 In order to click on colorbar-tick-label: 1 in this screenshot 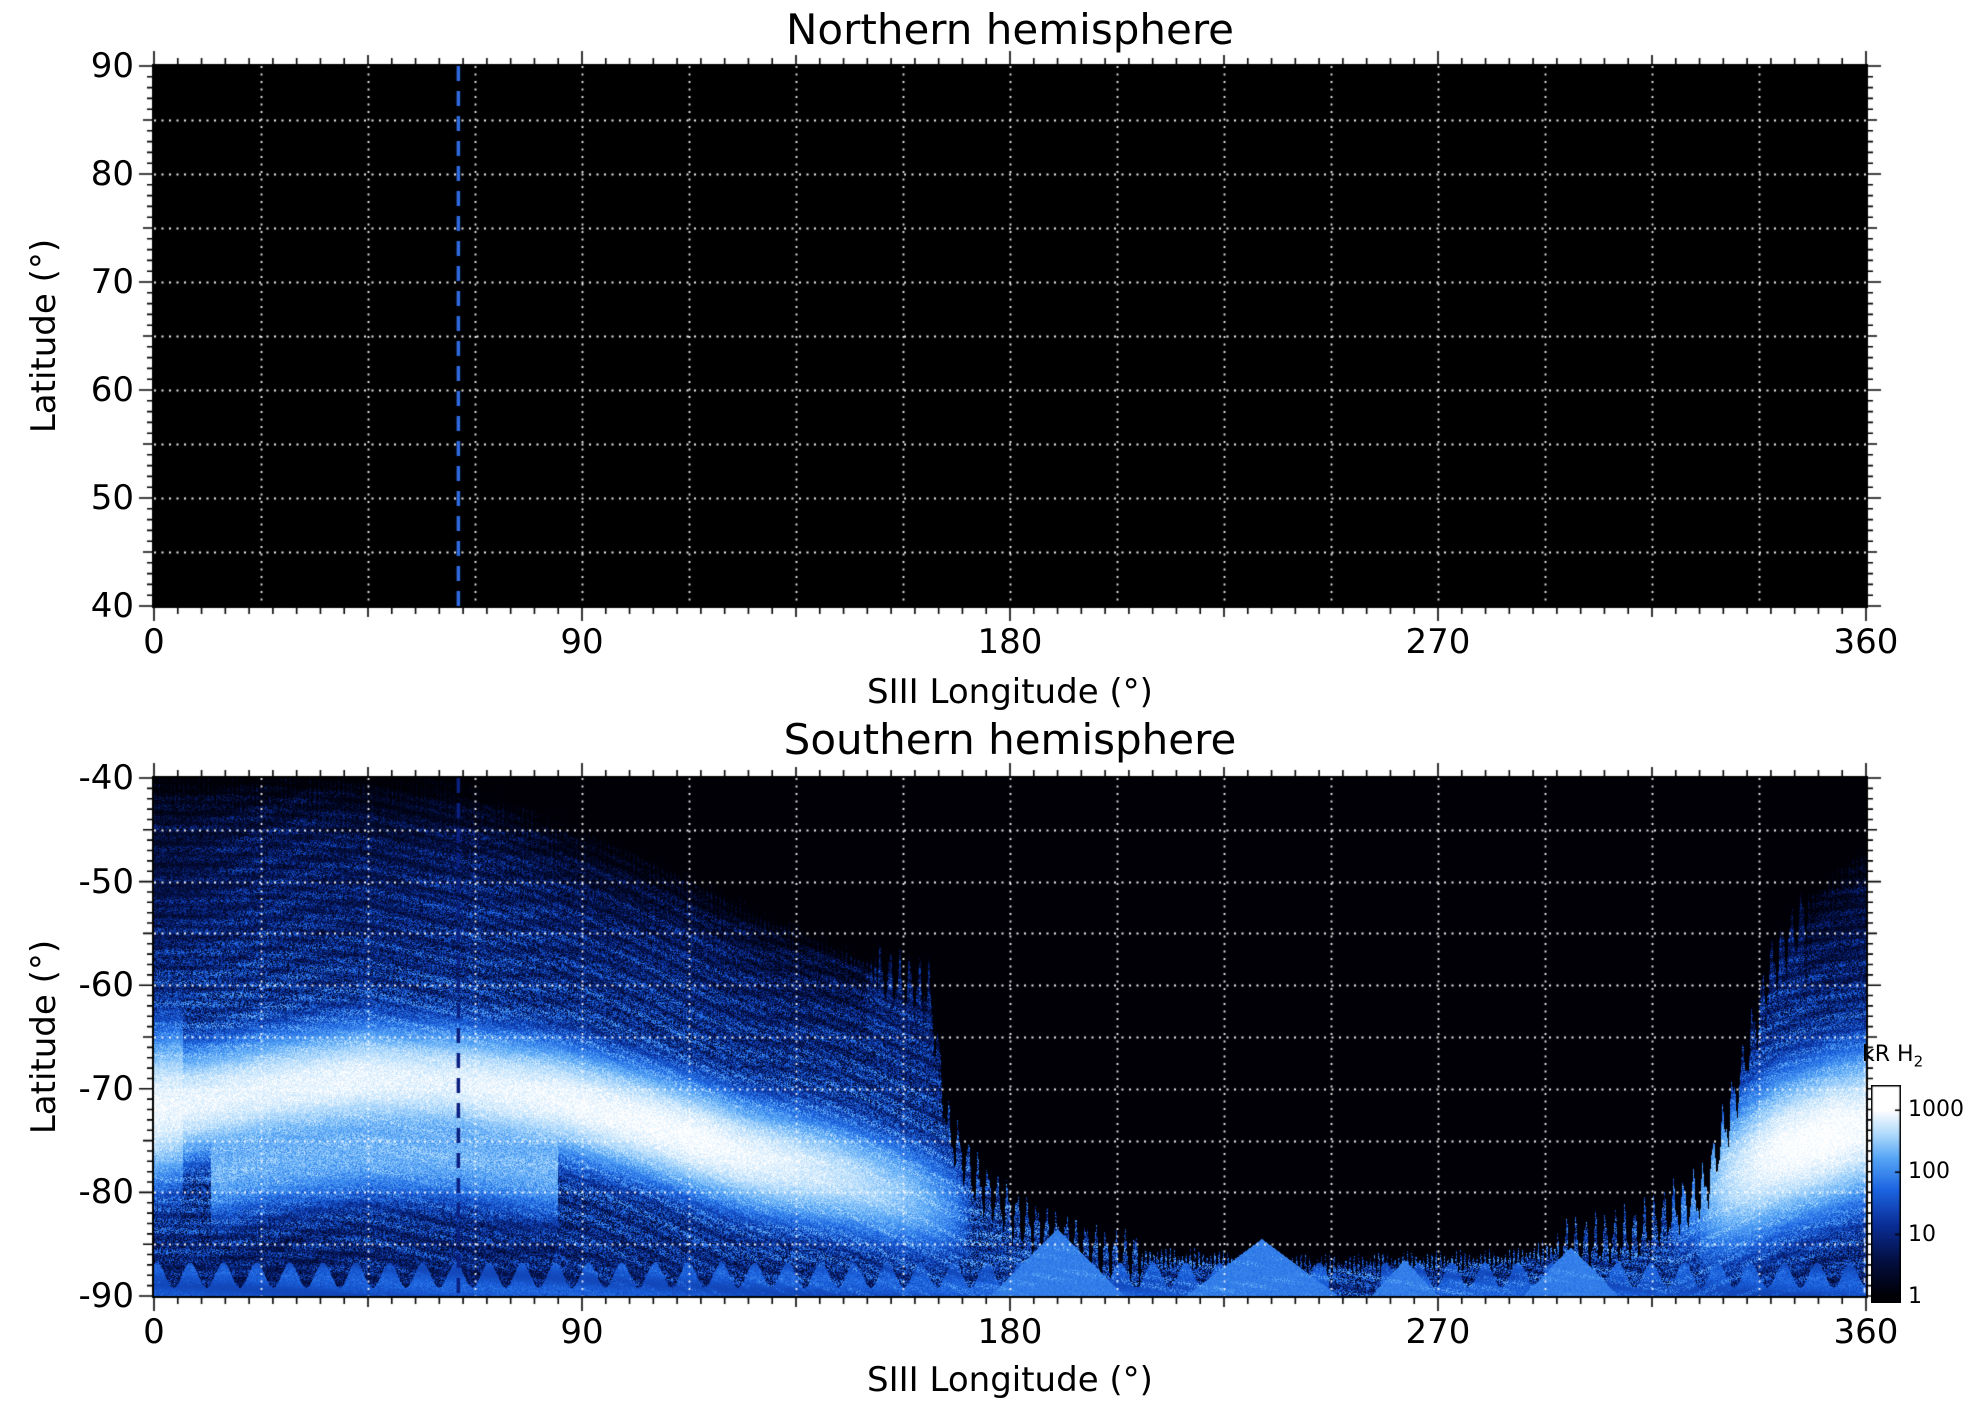, I will do `click(1915, 1296)`.